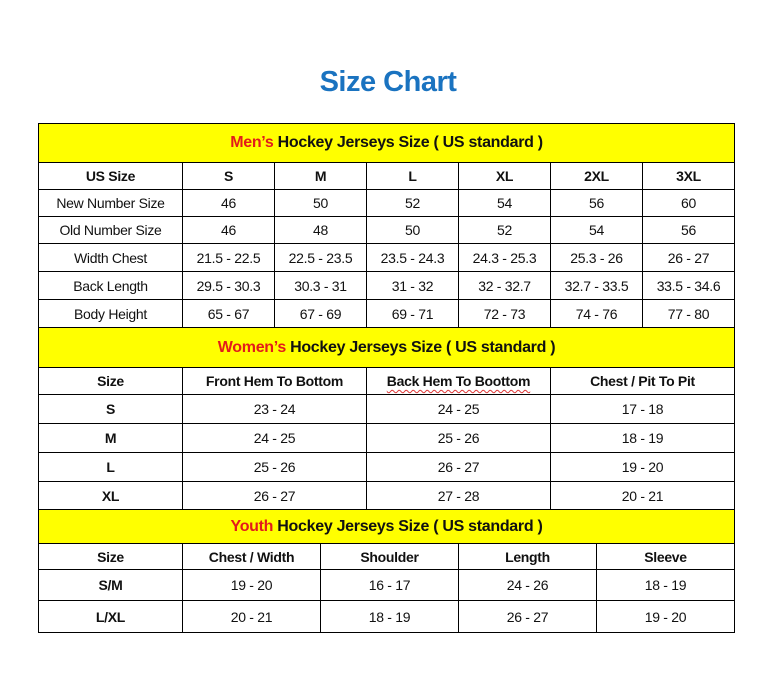  I want to click on page-title: Size Chart, so click(388, 82).